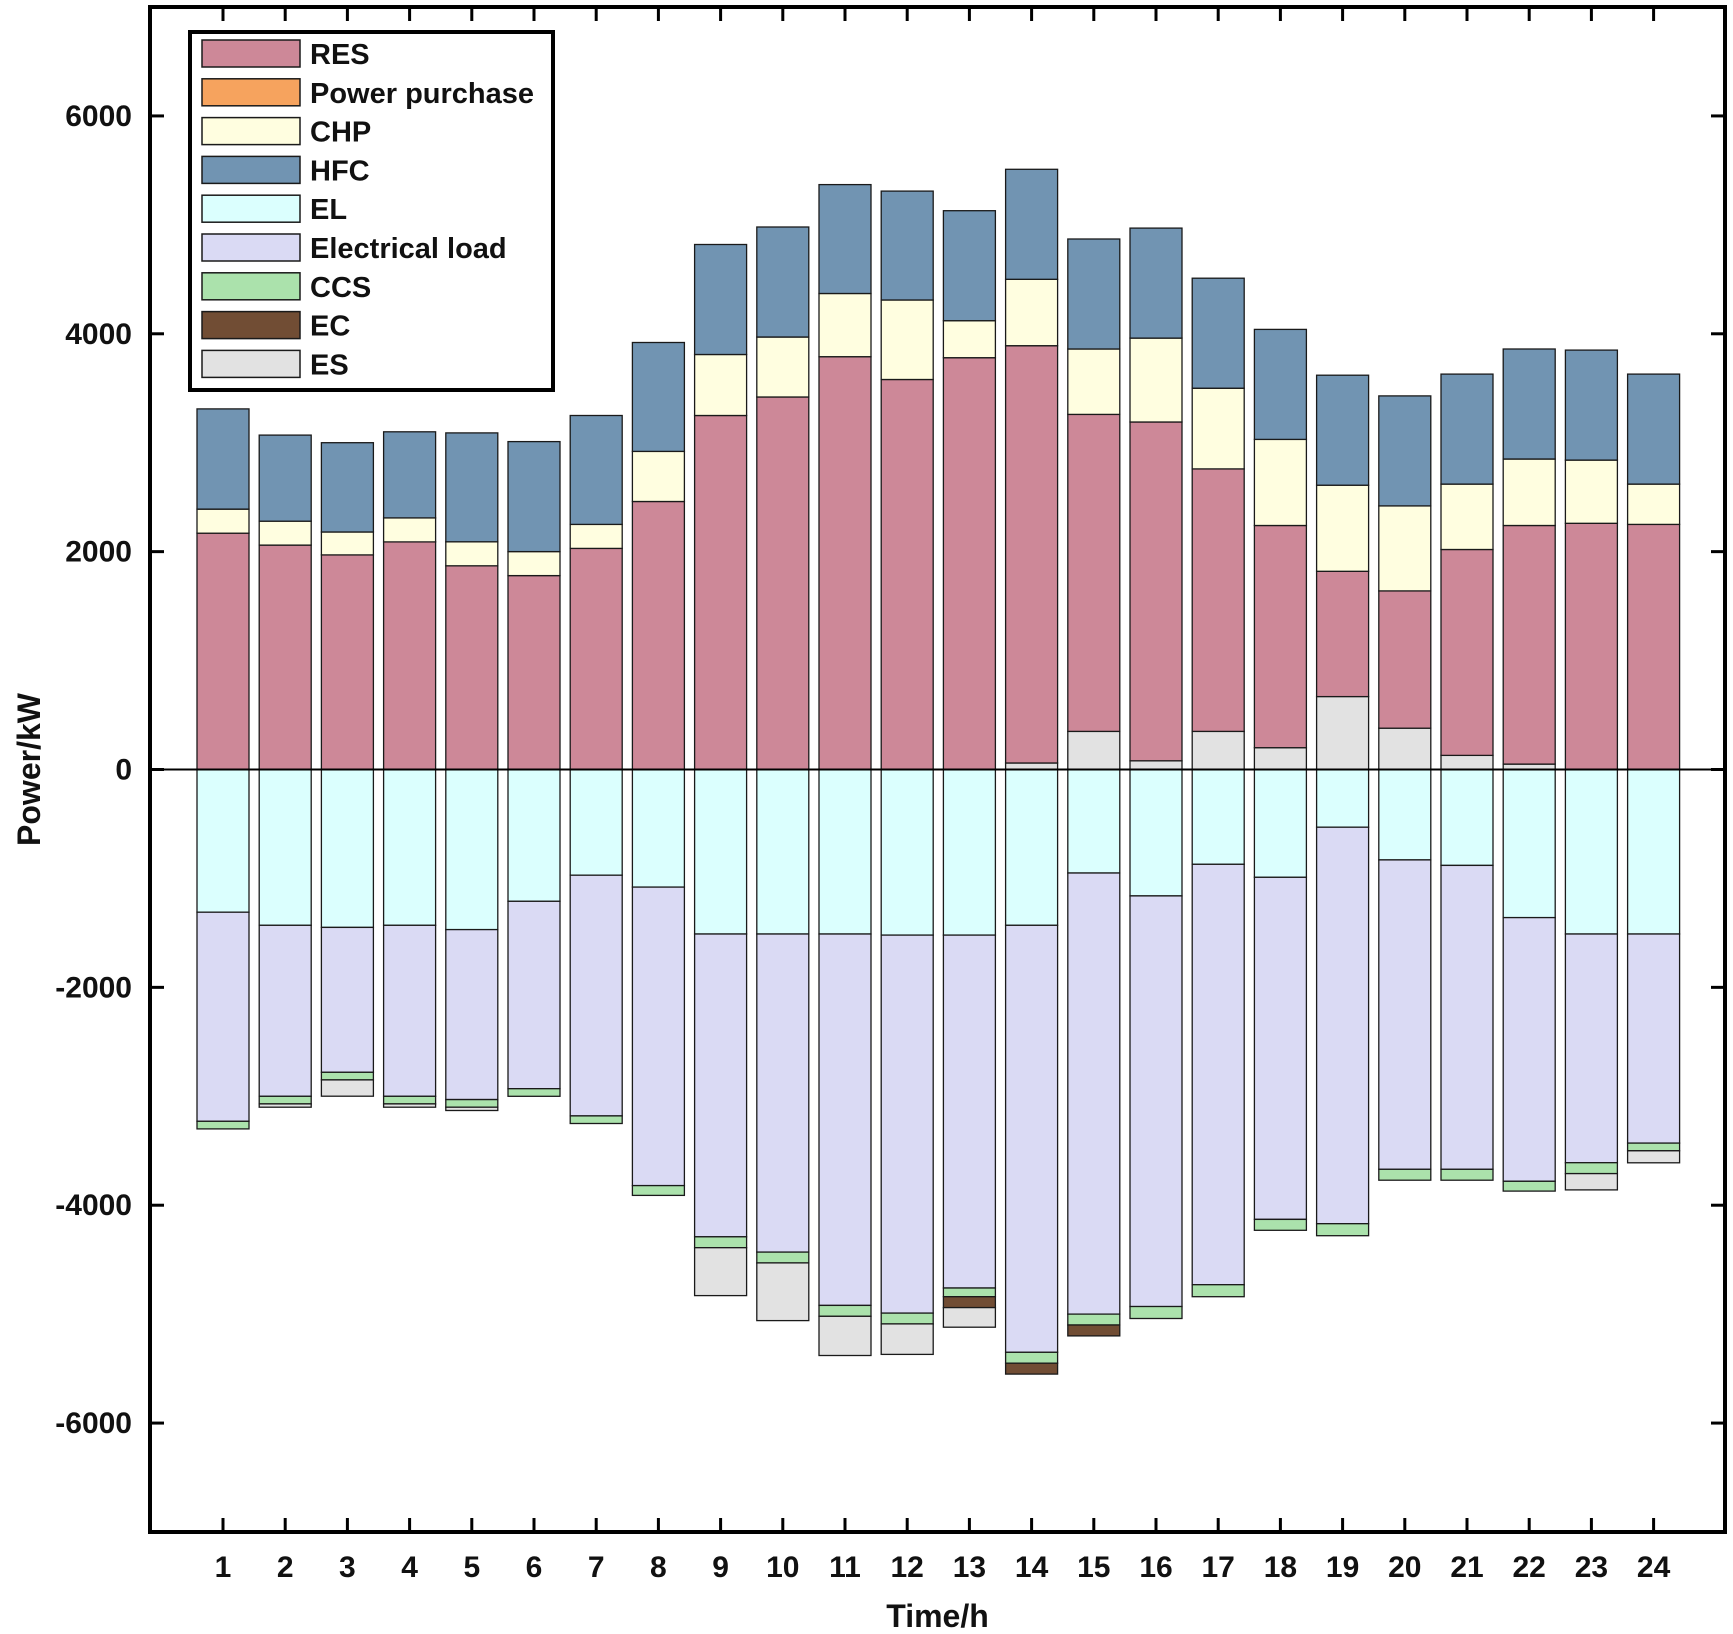 The height and width of the screenshot is (1634, 1733). Describe the element at coordinates (720, 1567) in the screenshot. I see `x-tick-label: 9` at that location.